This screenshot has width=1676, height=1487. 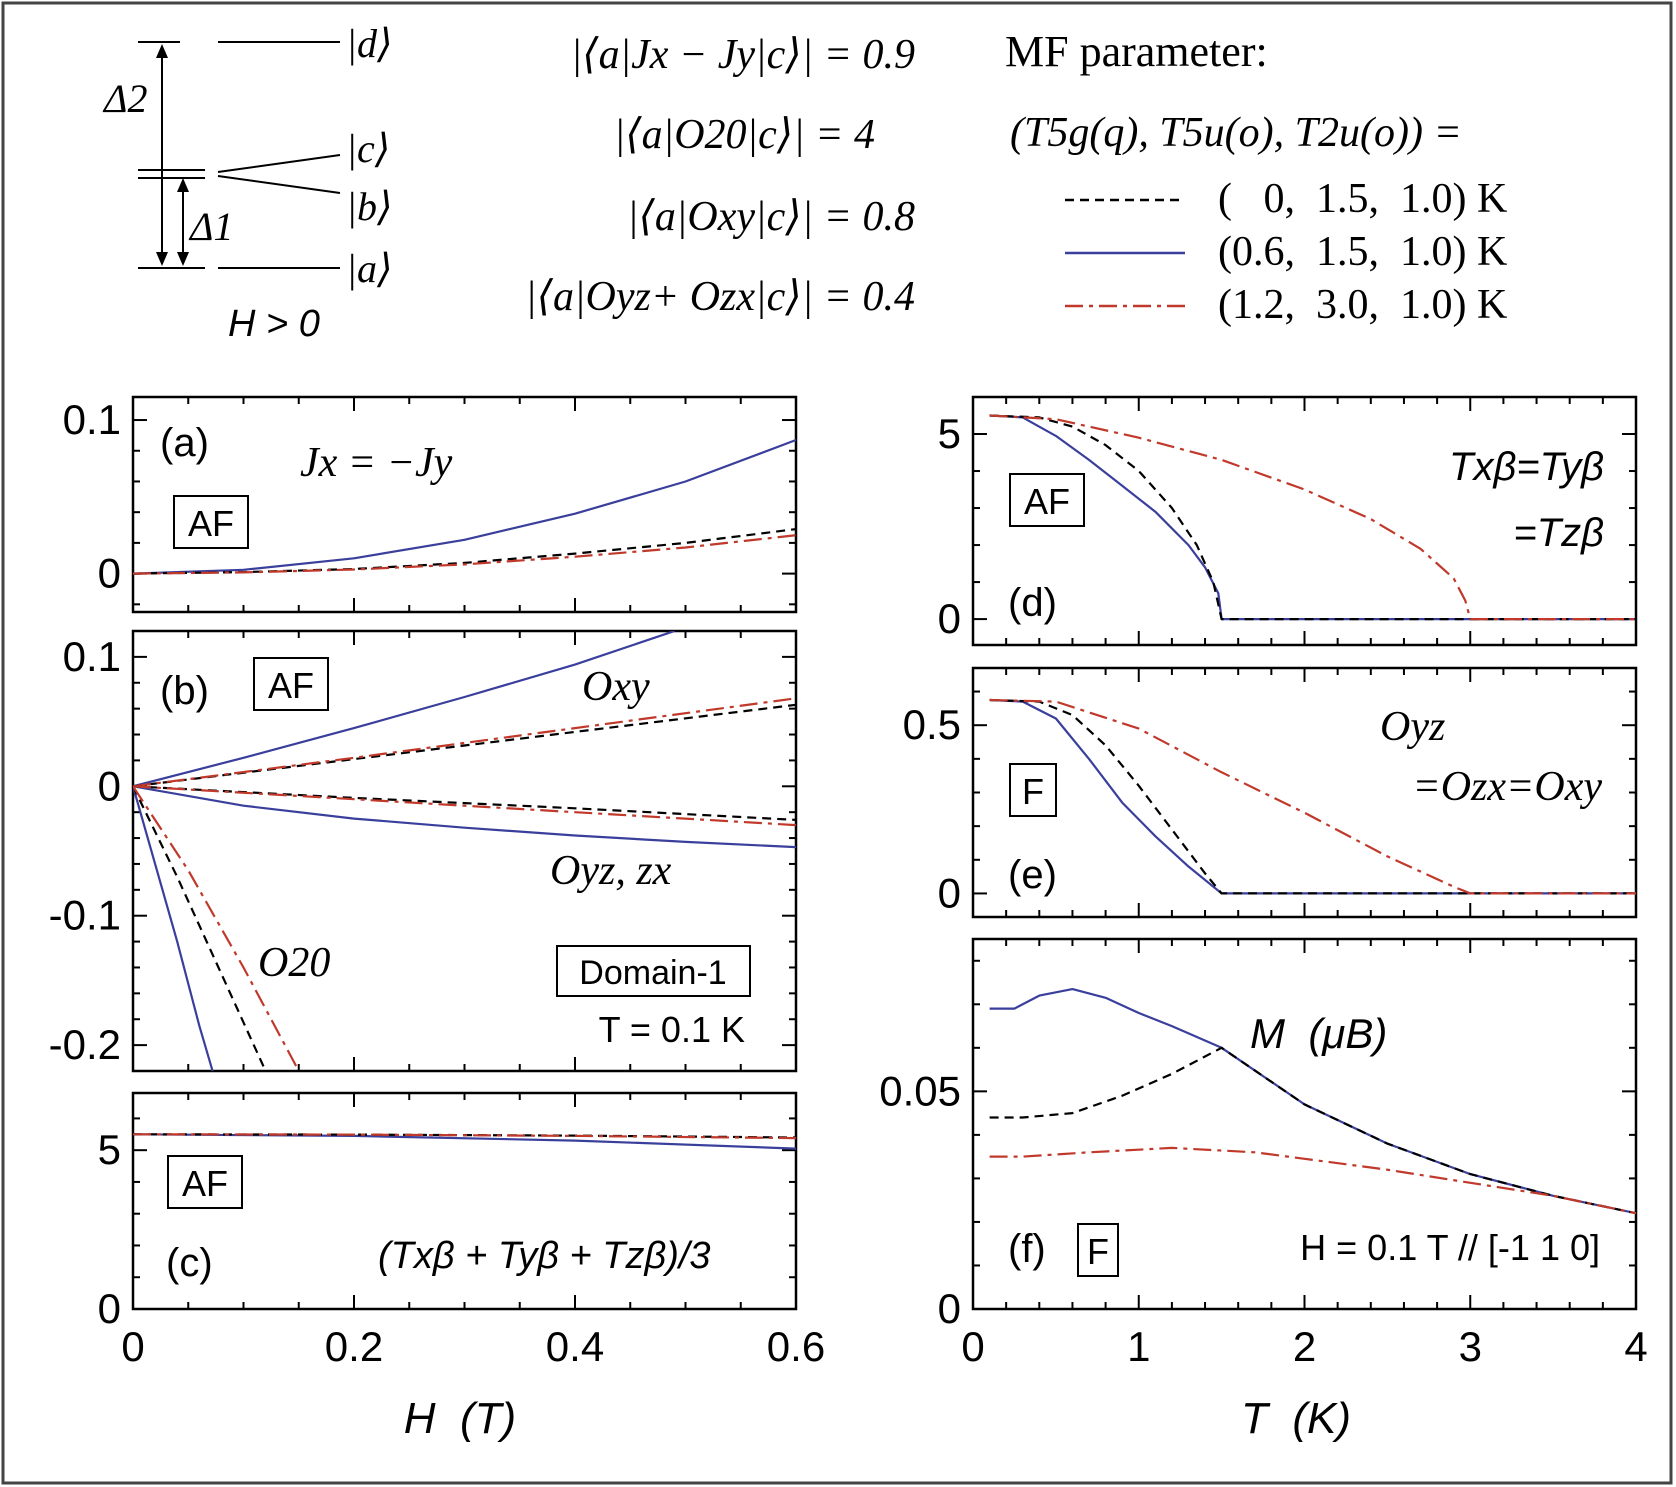 I want to click on panel-f-box-frame, so click(x=1098, y=1250).